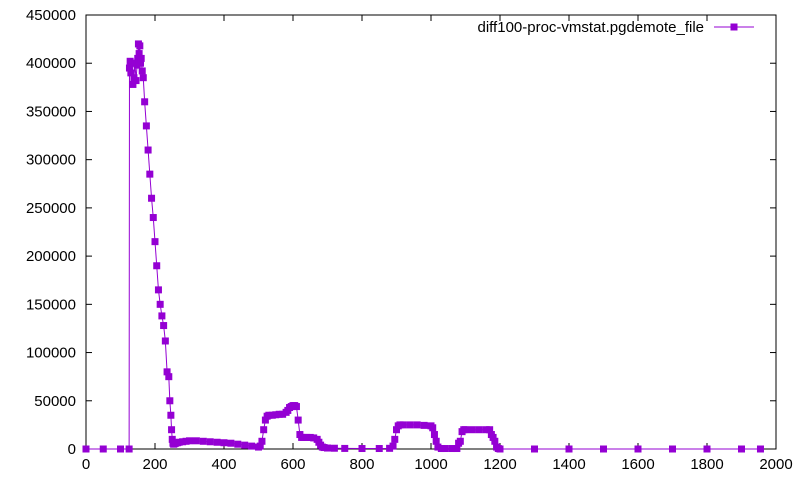 The height and width of the screenshot is (480, 800). What do you see at coordinates (637, 464) in the screenshot?
I see `x-tick-label: 1600` at bounding box center [637, 464].